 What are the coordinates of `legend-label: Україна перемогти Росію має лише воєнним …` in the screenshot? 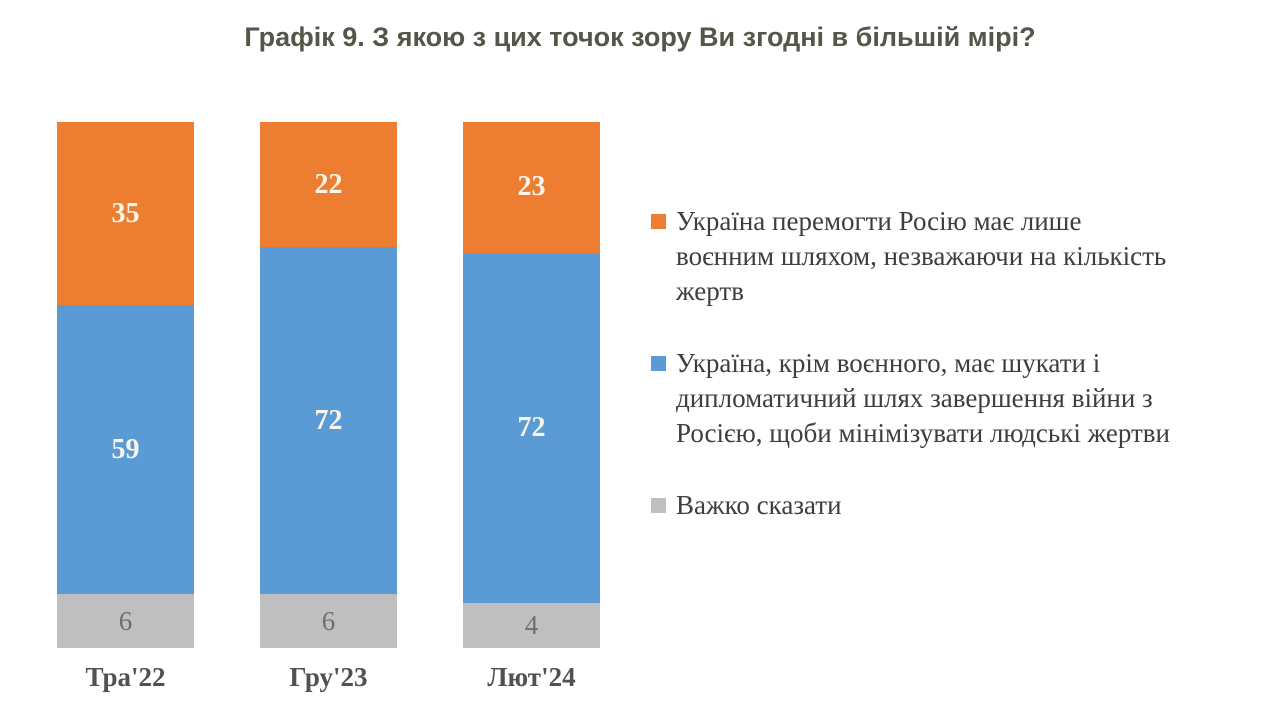 It's located at (921, 256).